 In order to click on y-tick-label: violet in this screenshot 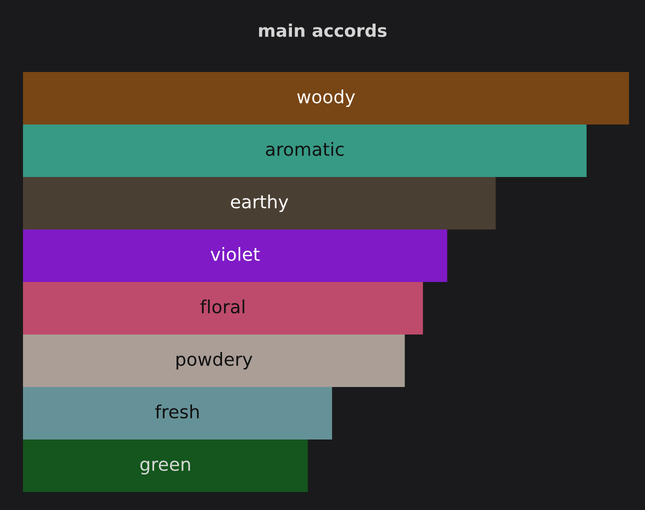, I will do `click(235, 254)`.